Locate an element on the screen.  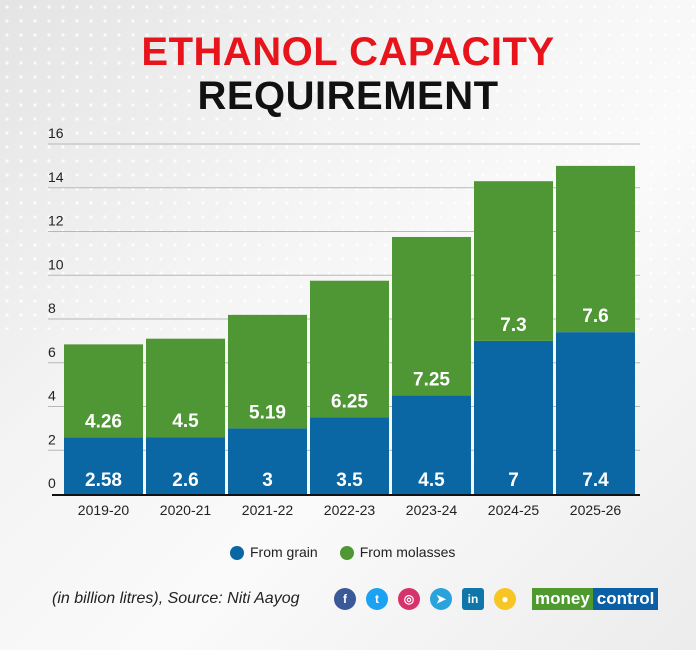
twitter-icon: t is located at coordinates (377, 599).